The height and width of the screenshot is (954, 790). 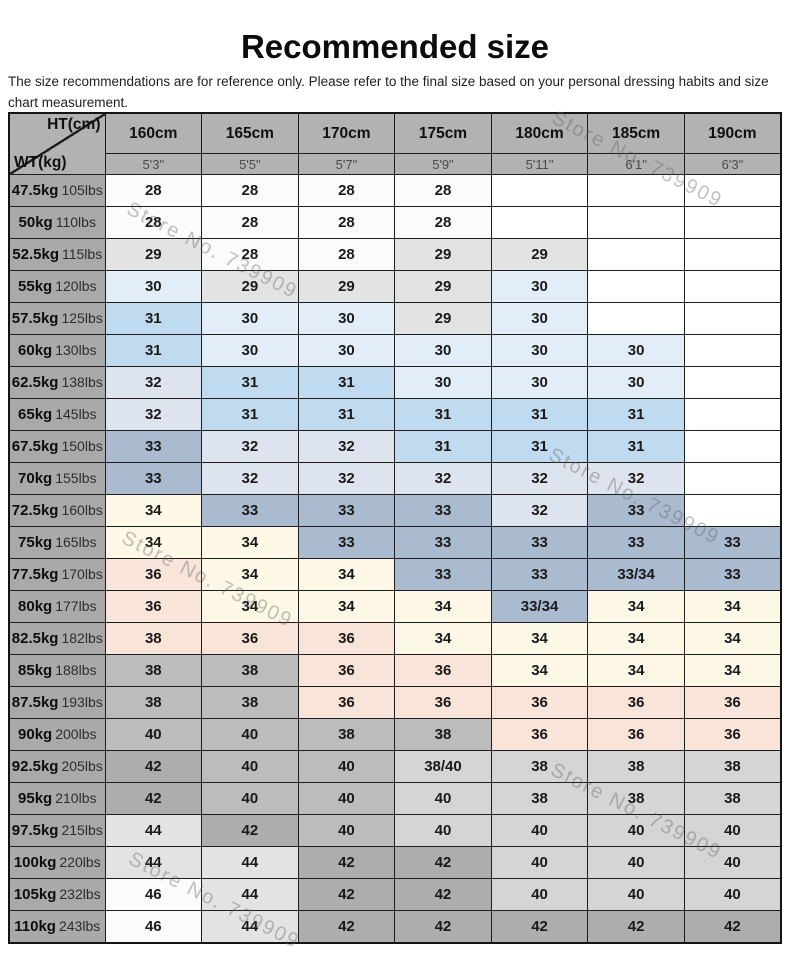 I want to click on weight-kg: 87.5kg, so click(x=35, y=702).